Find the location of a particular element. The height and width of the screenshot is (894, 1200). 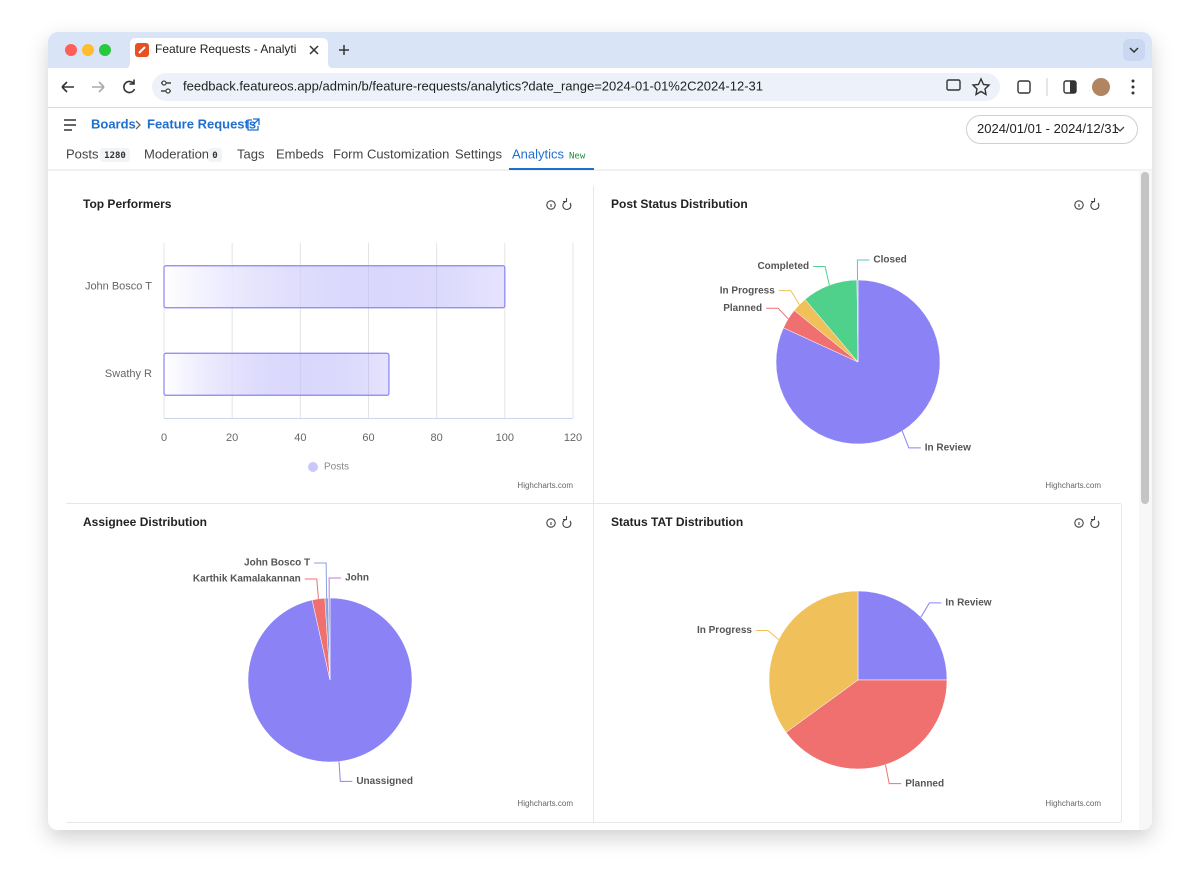

breadcrumb-link: Boards is located at coordinates (113, 123).